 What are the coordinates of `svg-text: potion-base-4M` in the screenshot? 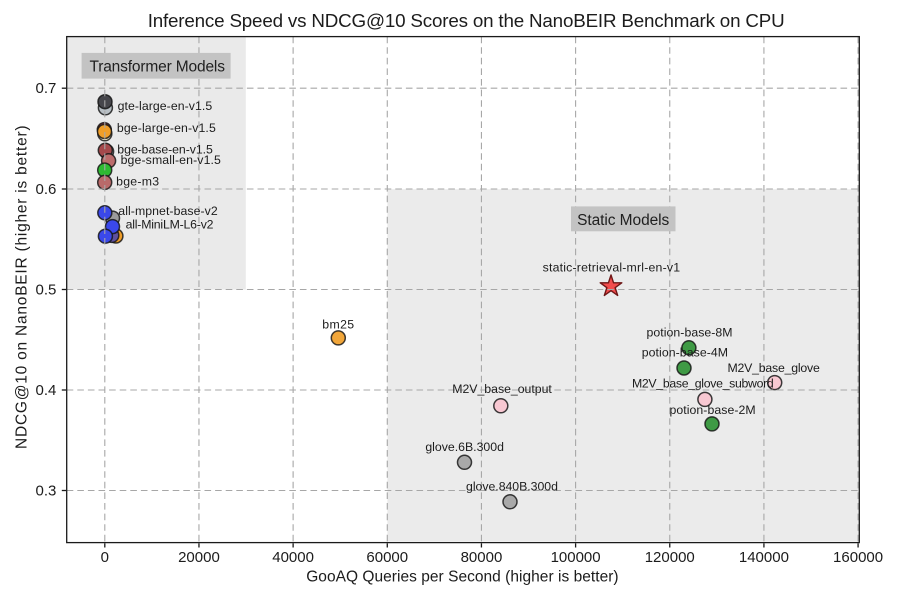 It's located at (685, 353).